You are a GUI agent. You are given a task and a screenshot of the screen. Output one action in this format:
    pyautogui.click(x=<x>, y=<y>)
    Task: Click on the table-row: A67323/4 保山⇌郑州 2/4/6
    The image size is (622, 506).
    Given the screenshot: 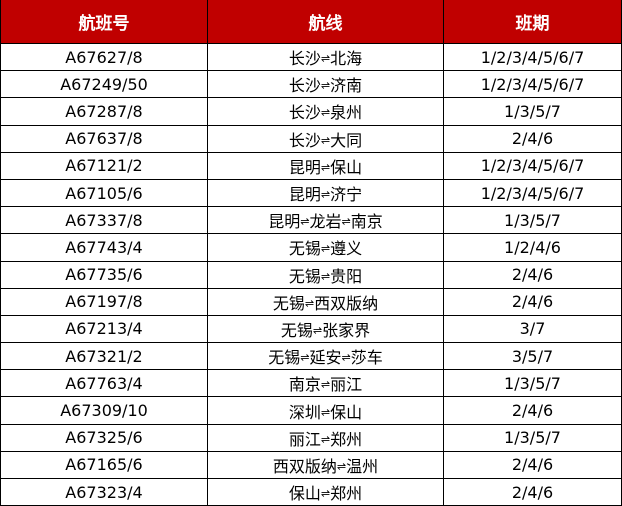 What is the action you would take?
    pyautogui.click(x=311, y=491)
    